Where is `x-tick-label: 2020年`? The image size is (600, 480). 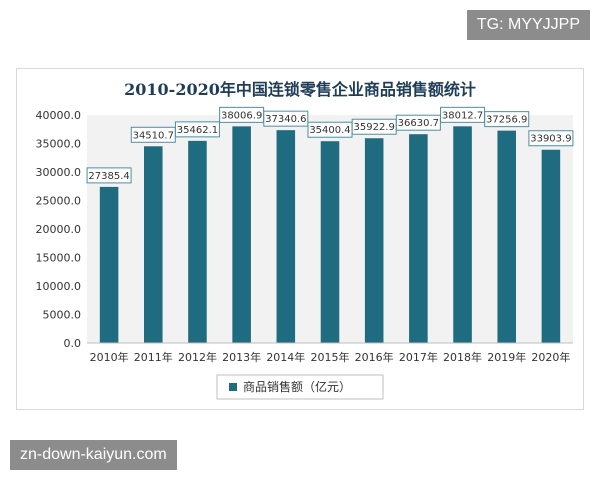 x-tick-label: 2020年 is located at coordinates (550, 357).